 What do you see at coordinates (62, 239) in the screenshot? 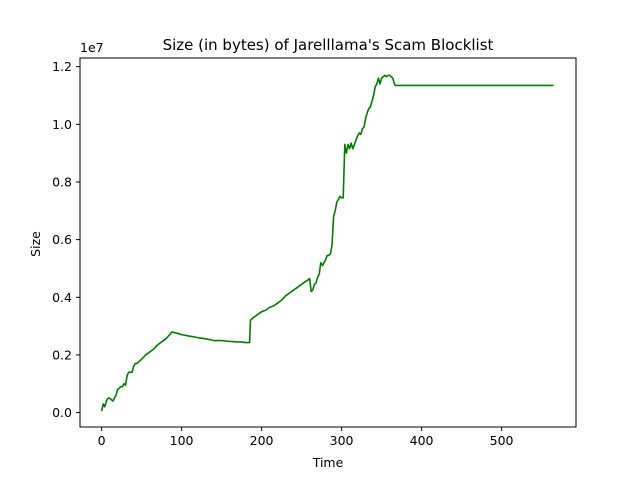
I see `y-tick-label: 0.6` at bounding box center [62, 239].